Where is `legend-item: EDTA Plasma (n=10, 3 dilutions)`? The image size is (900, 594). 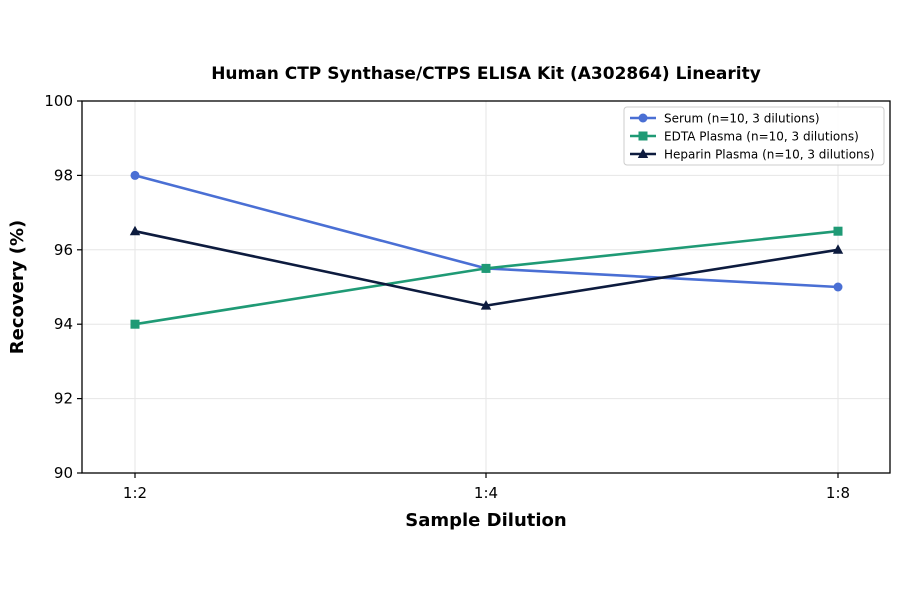 legend-item: EDTA Plasma (n=10, 3 dilutions) is located at coordinates (744, 137).